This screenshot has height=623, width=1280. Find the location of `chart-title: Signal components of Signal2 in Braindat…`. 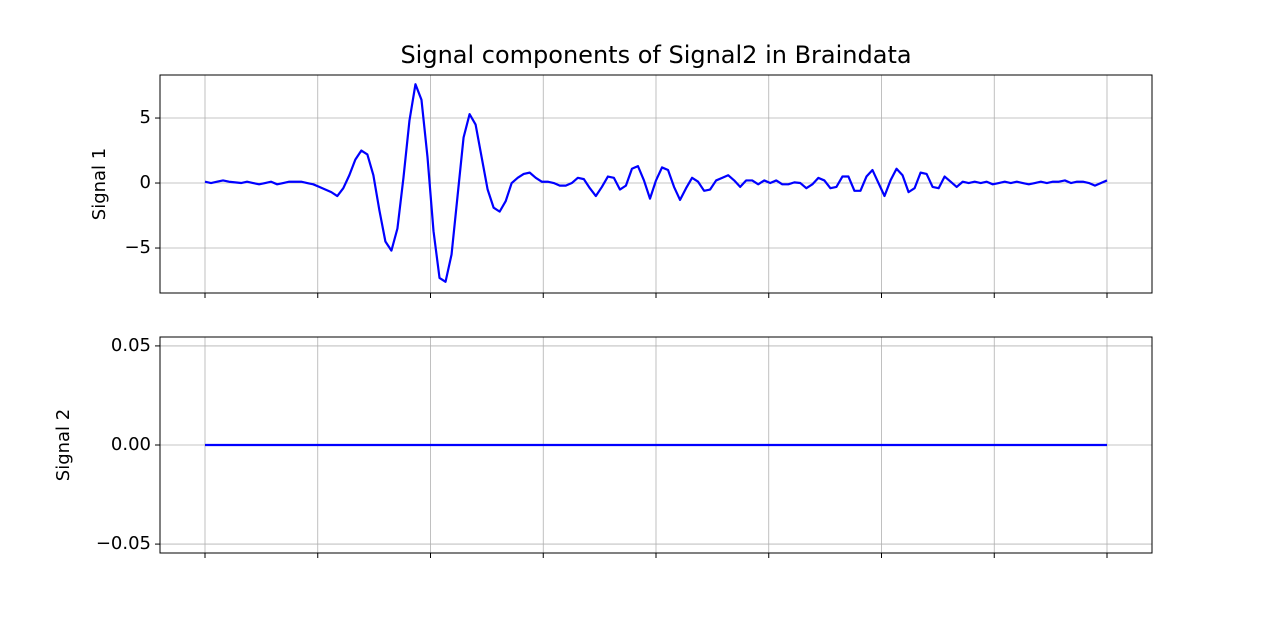

chart-title: Signal components of Signal2 in Braindat… is located at coordinates (655, 55).